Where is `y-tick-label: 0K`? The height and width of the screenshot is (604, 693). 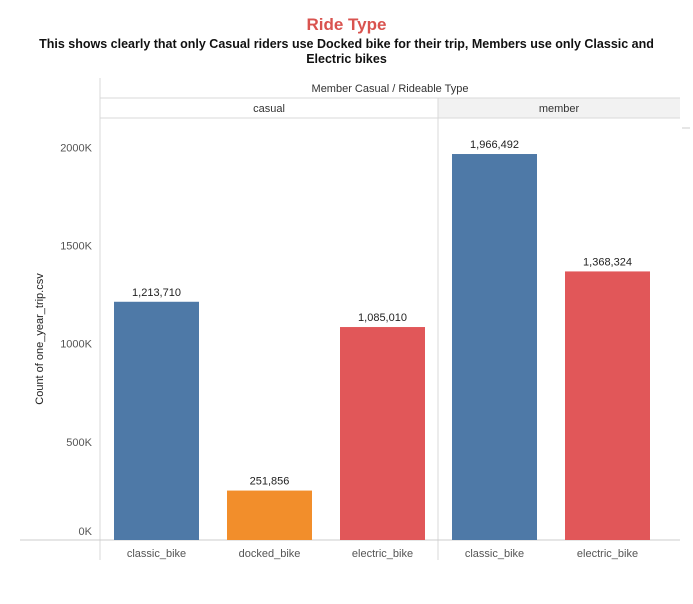
y-tick-label: 0K is located at coordinates (86, 532).